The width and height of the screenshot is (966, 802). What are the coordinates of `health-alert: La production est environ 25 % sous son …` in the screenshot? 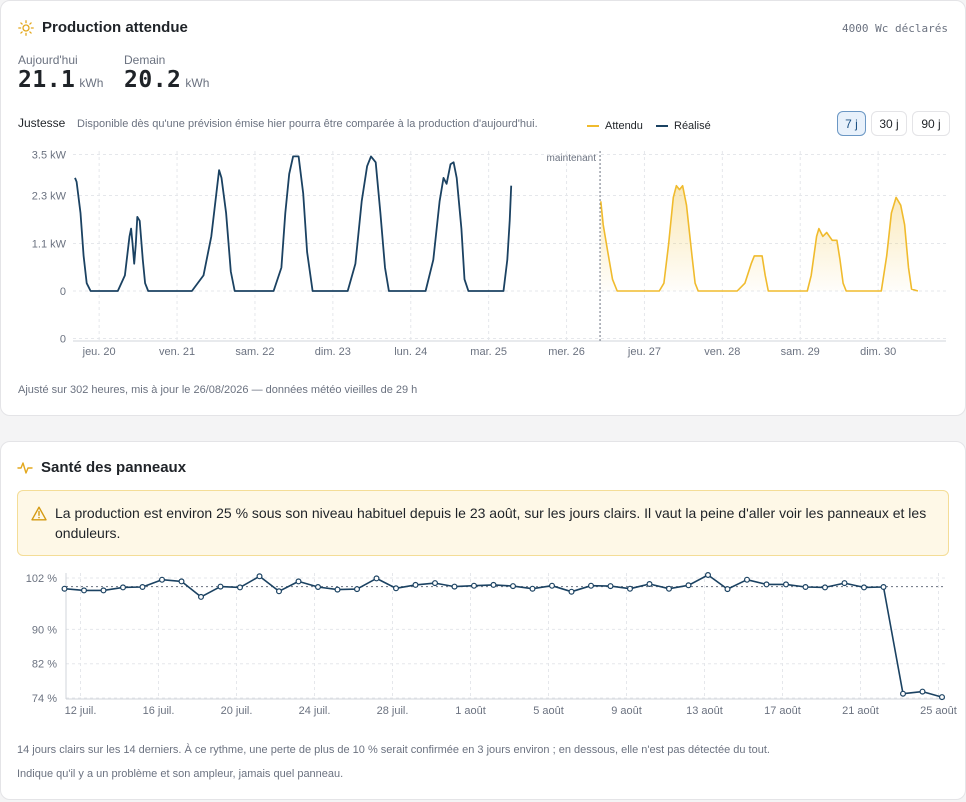 It's located at (483, 523).